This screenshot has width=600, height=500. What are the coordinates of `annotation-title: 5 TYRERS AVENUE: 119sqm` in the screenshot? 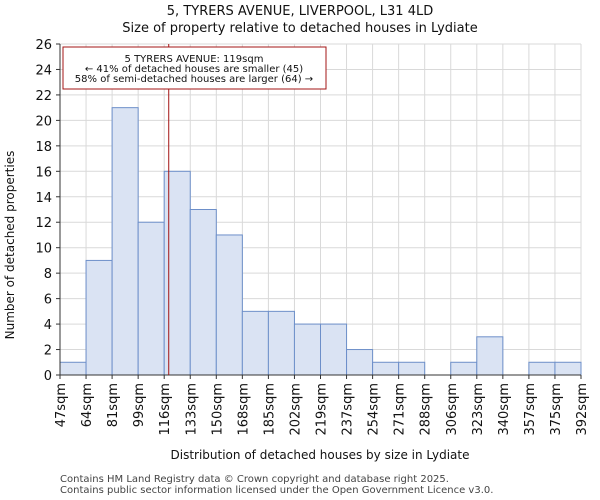 It's located at (194, 59).